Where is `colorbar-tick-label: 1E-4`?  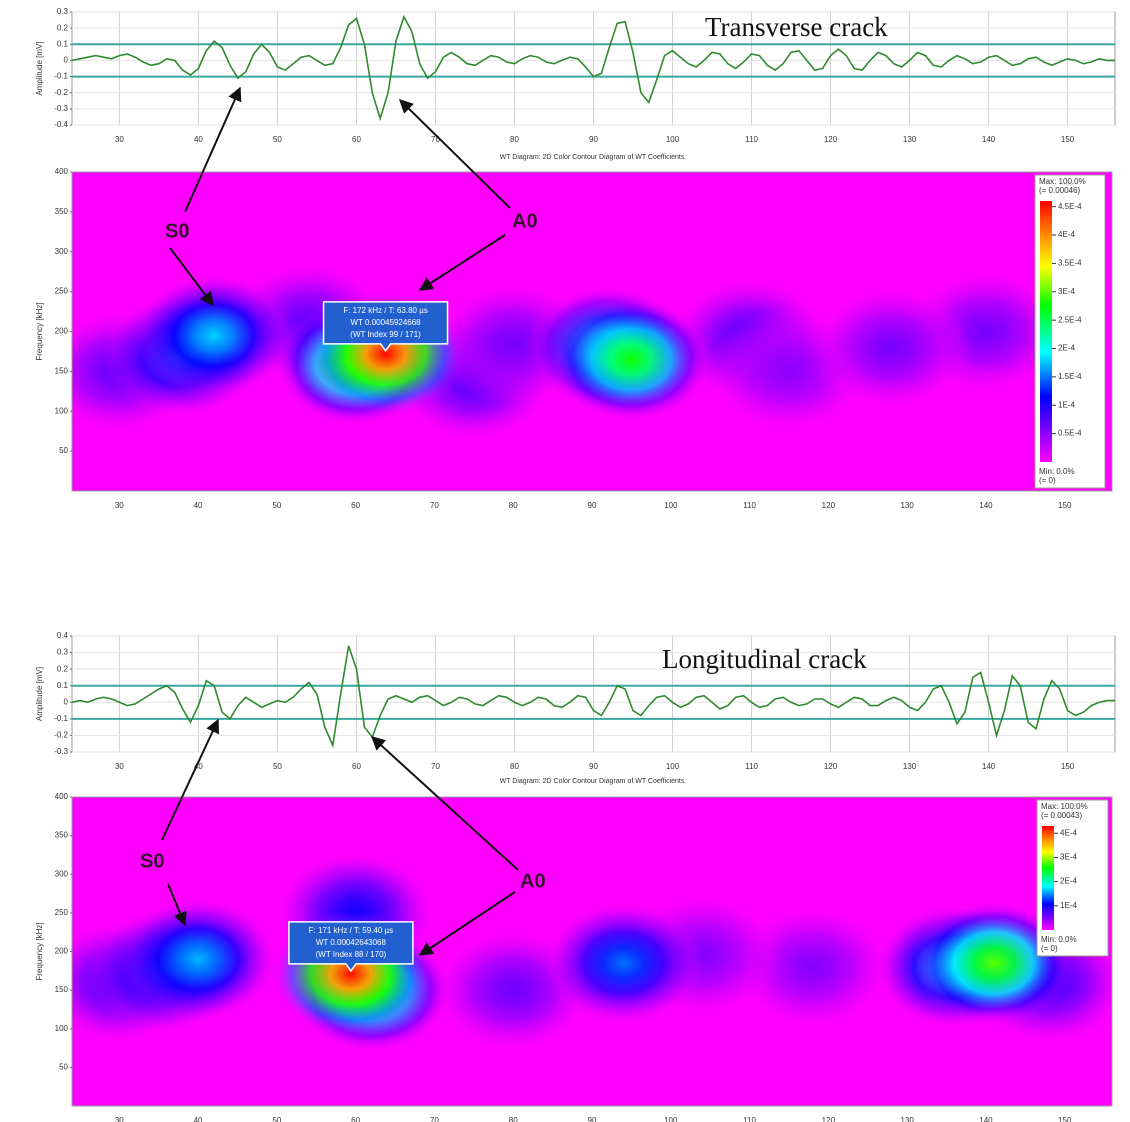
colorbar-tick-label: 1E-4 is located at coordinates (1068, 905).